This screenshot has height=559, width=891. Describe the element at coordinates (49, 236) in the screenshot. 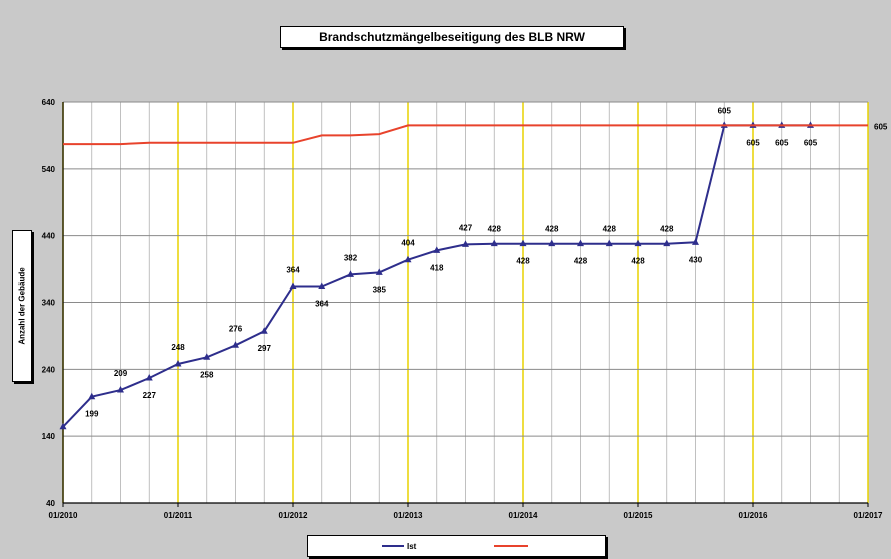

I see `y-tick-label: 440` at that location.